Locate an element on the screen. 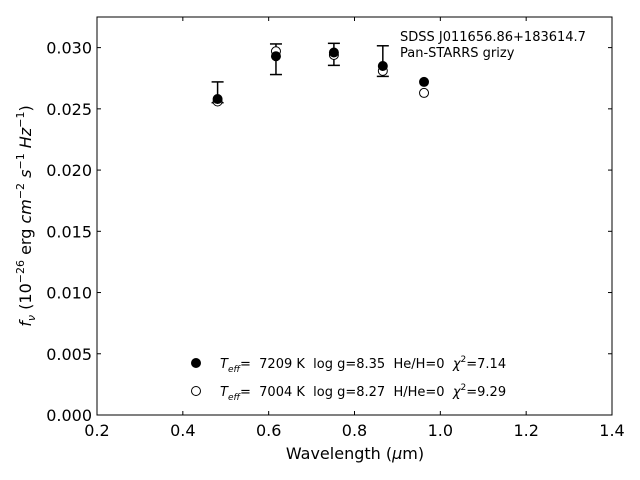 This screenshot has width=640, height=480. x-tick-label: 0.6 is located at coordinates (268, 430).